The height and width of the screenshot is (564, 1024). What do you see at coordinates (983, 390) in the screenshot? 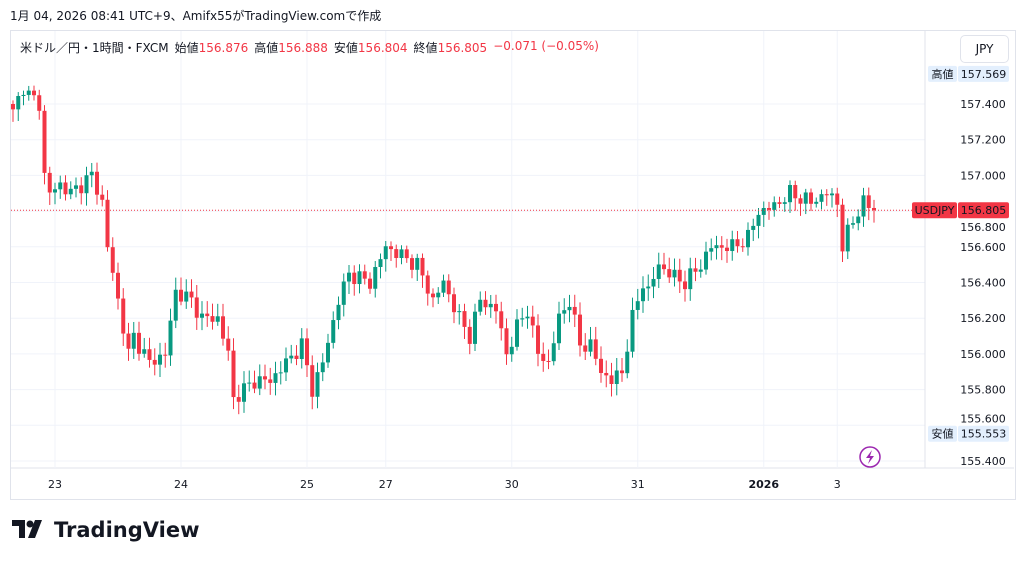
I see `y-tick-label: 155.800` at bounding box center [983, 390].